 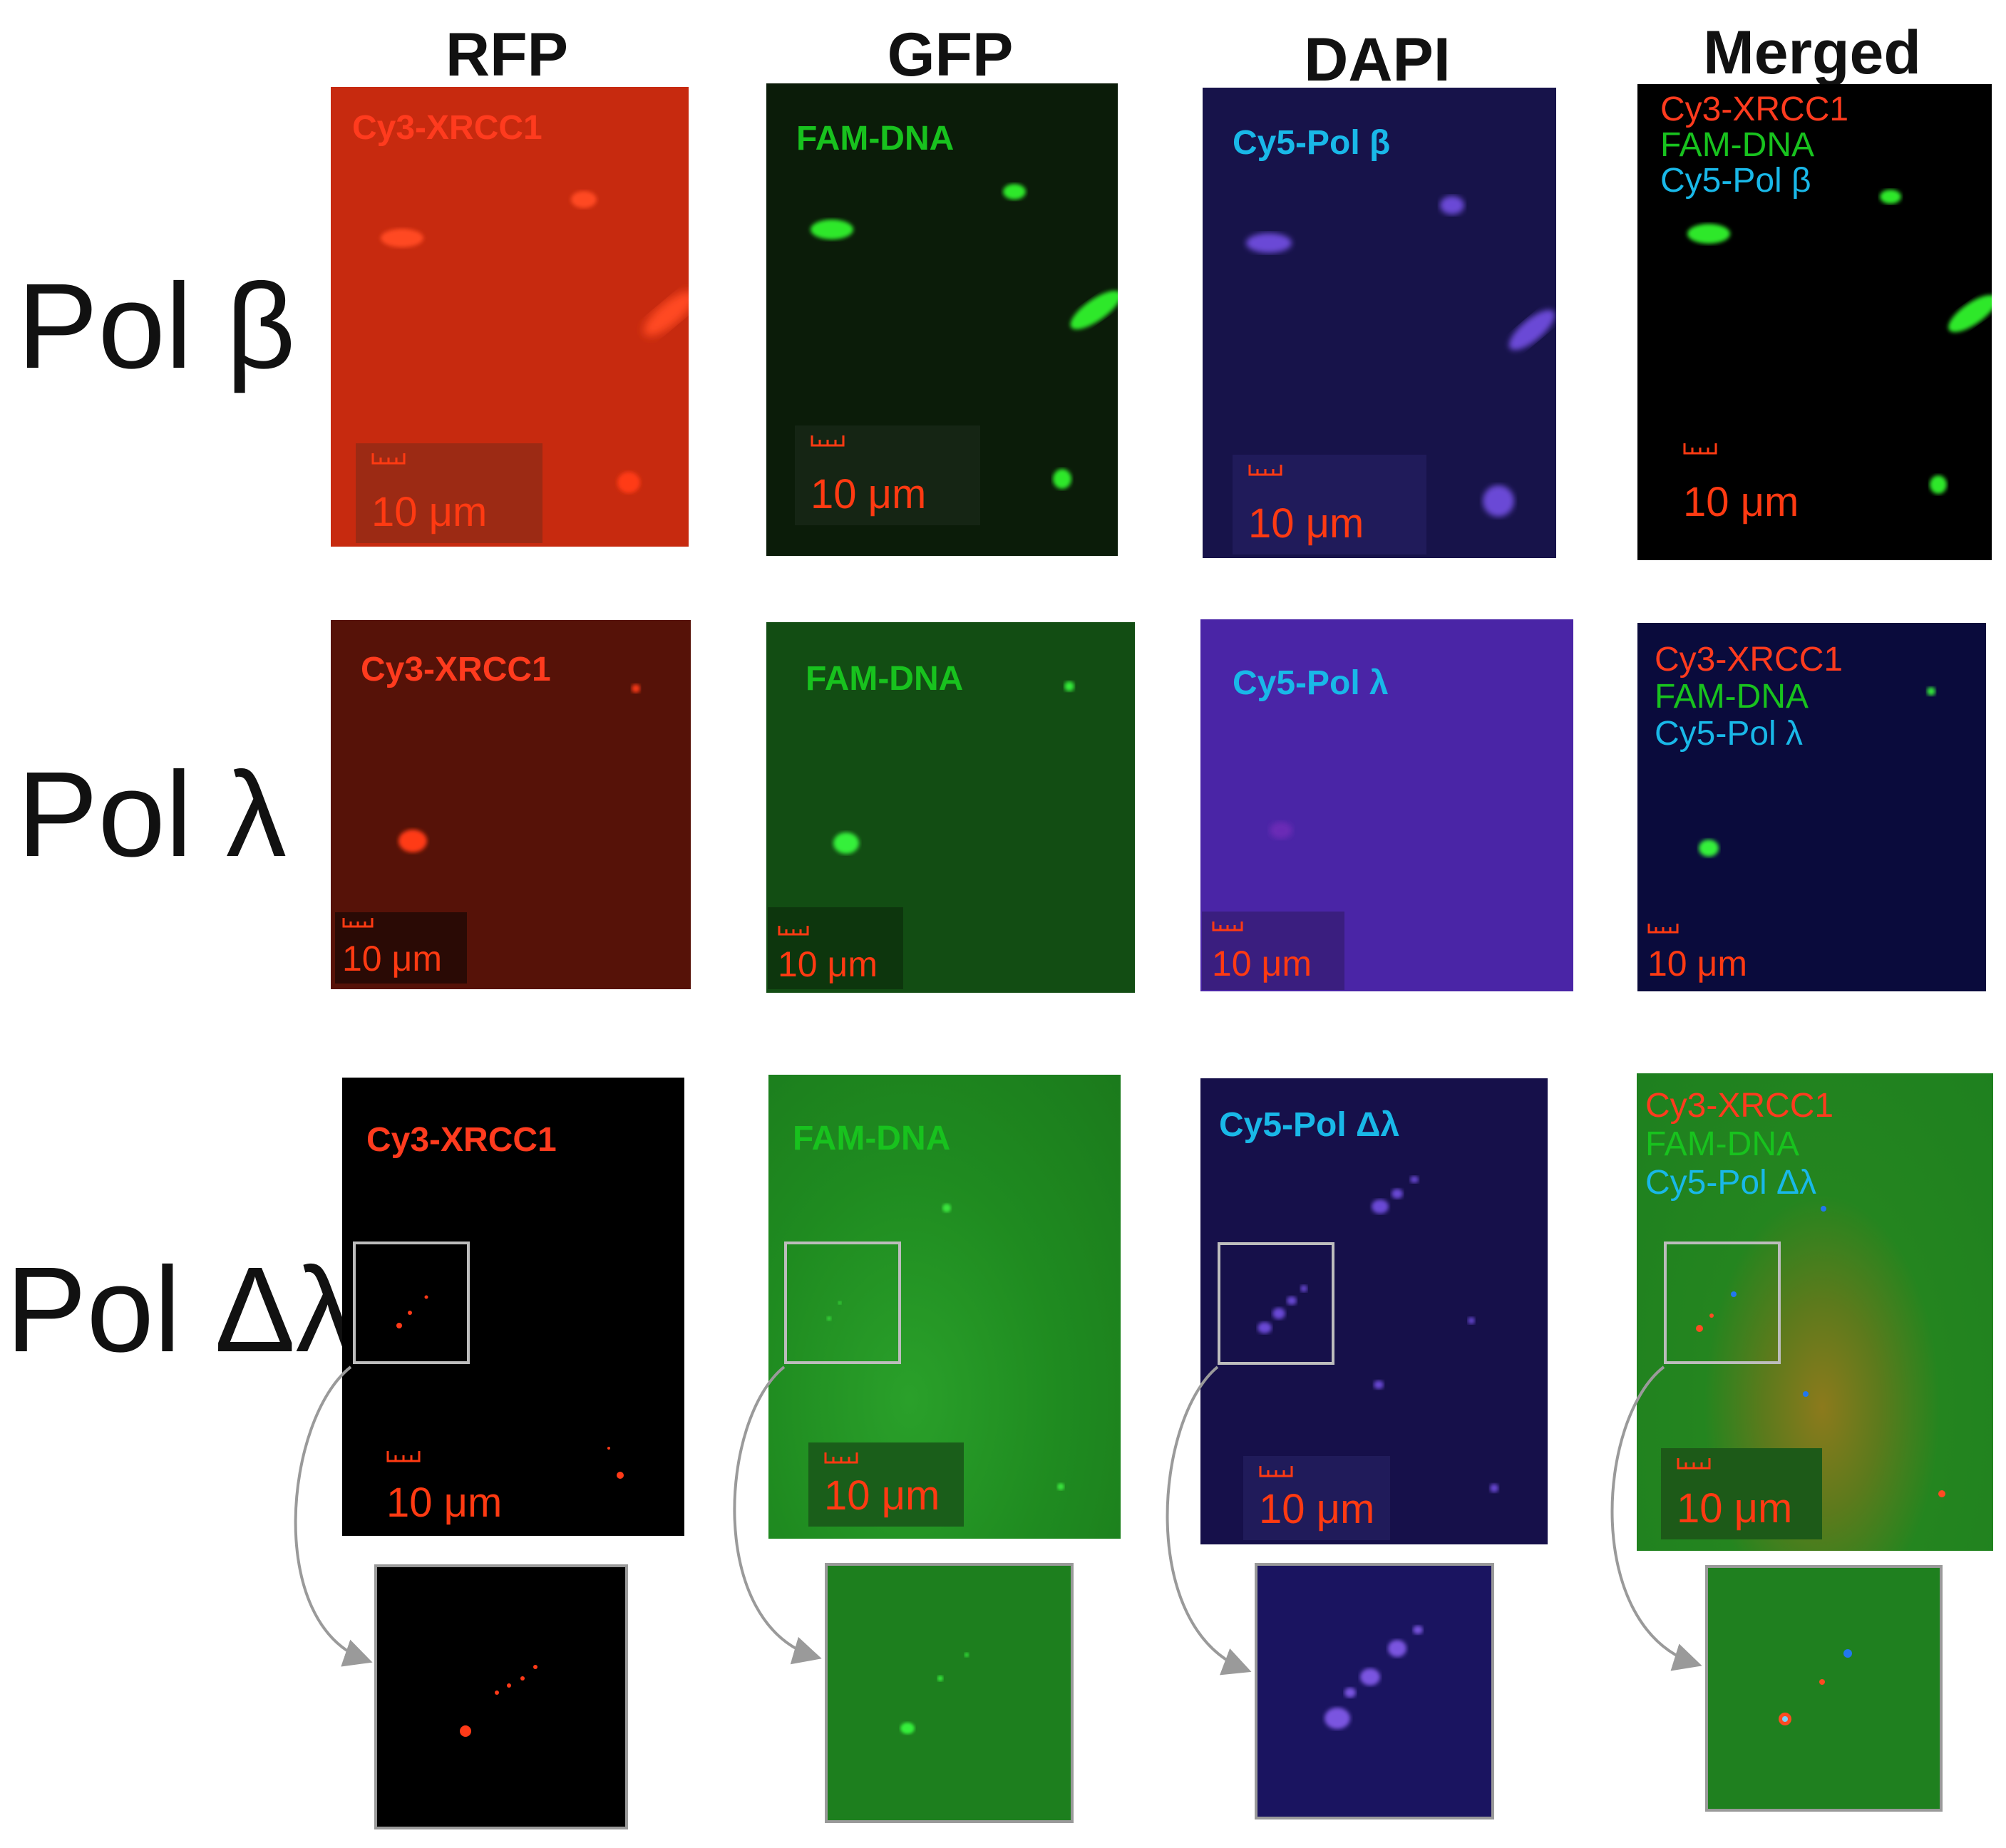 I want to click on micrograph-rfp-pol-beta: Cy3-XRCC1 10 μm, so click(x=510, y=317).